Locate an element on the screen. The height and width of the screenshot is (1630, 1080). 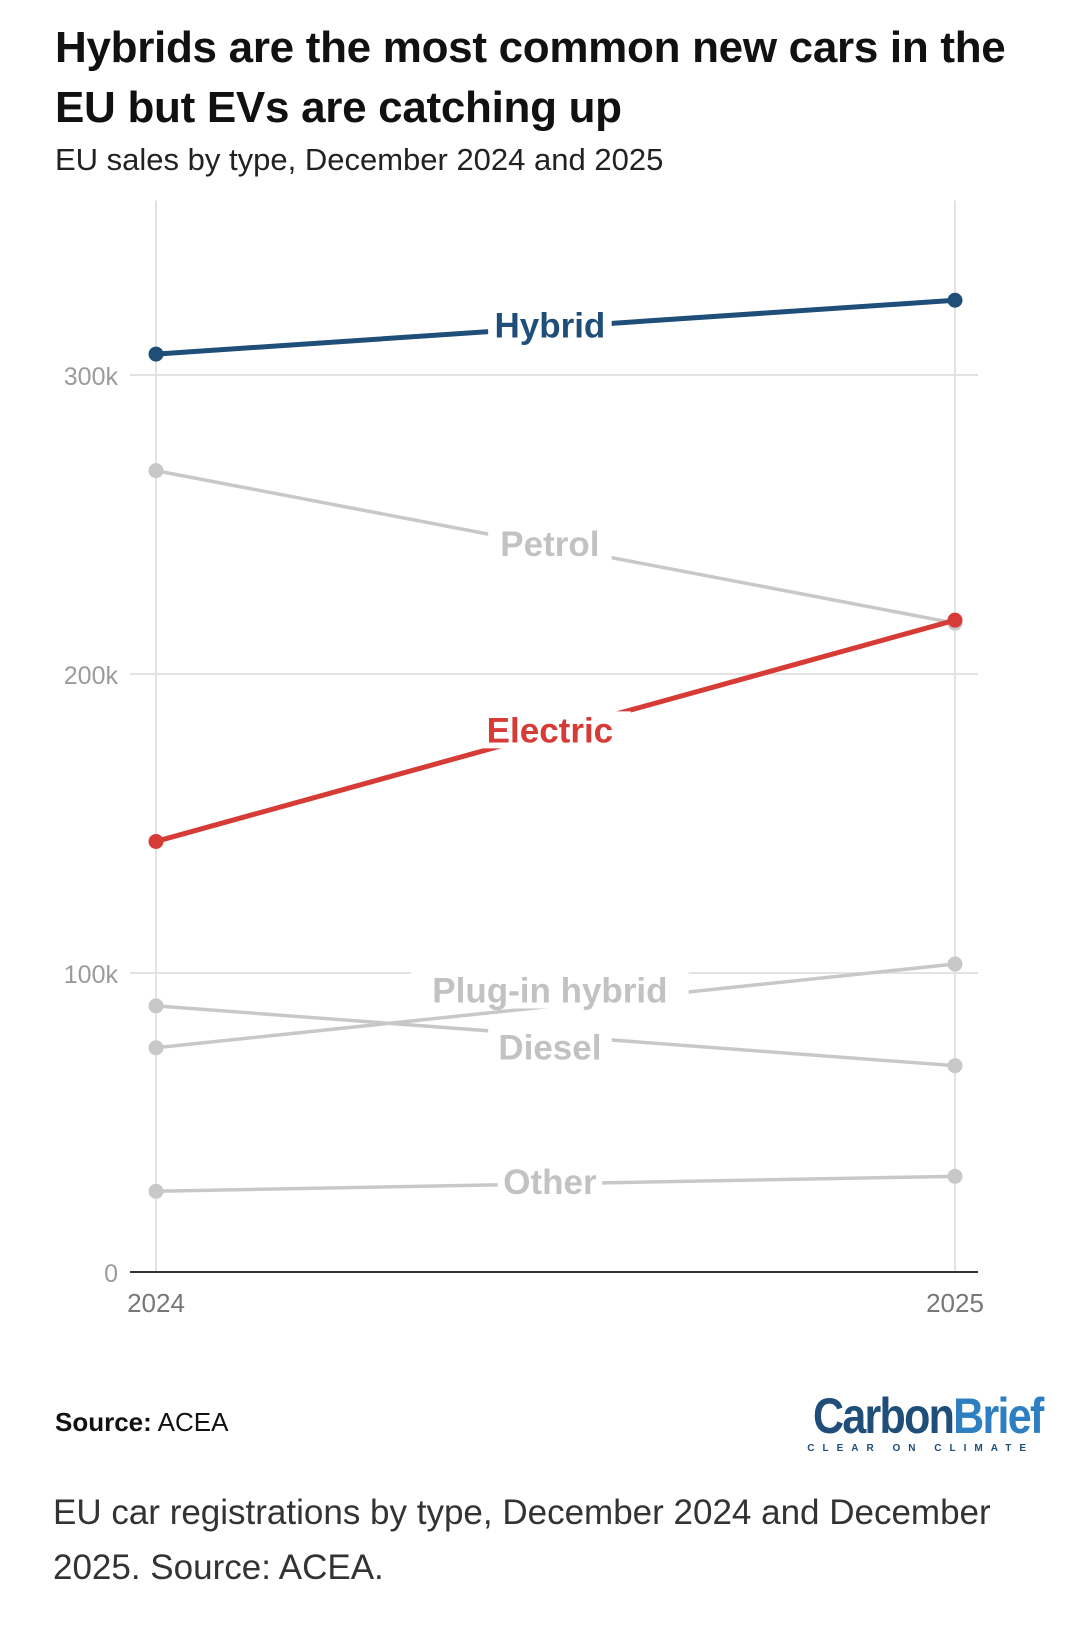
data-point-other-2025 is located at coordinates (955, 1176).